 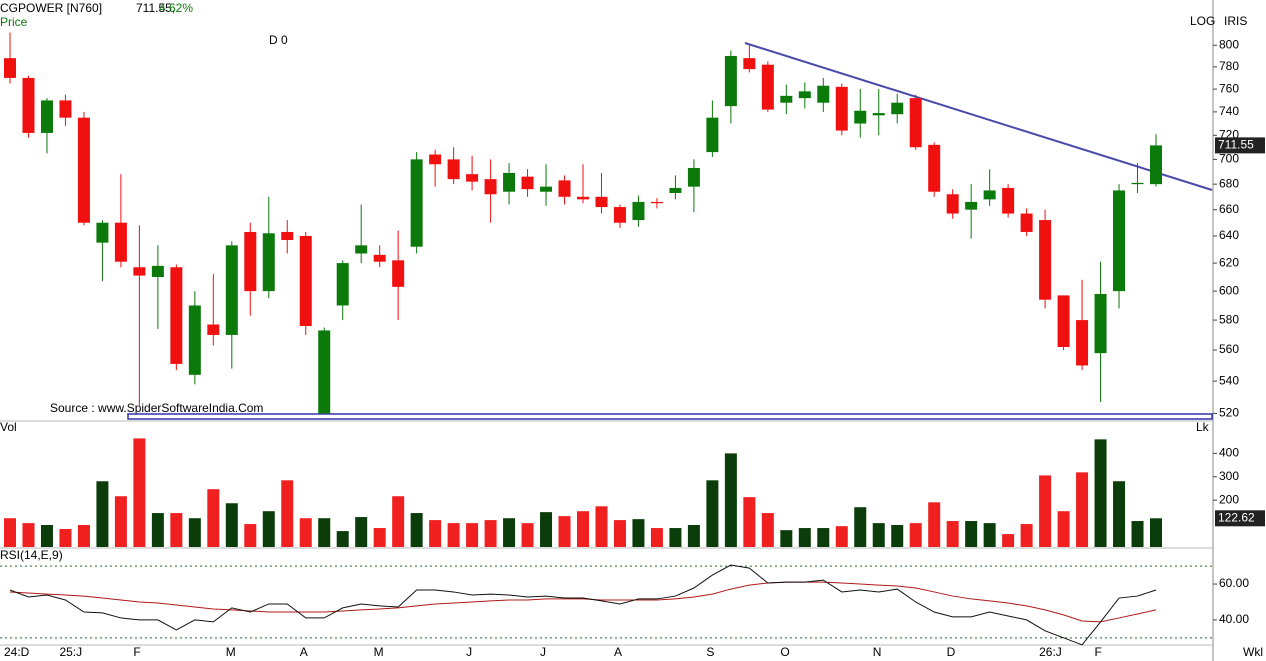 I want to click on source: Source : www.SpiderSoftwareIndia.Com, so click(x=156, y=408).